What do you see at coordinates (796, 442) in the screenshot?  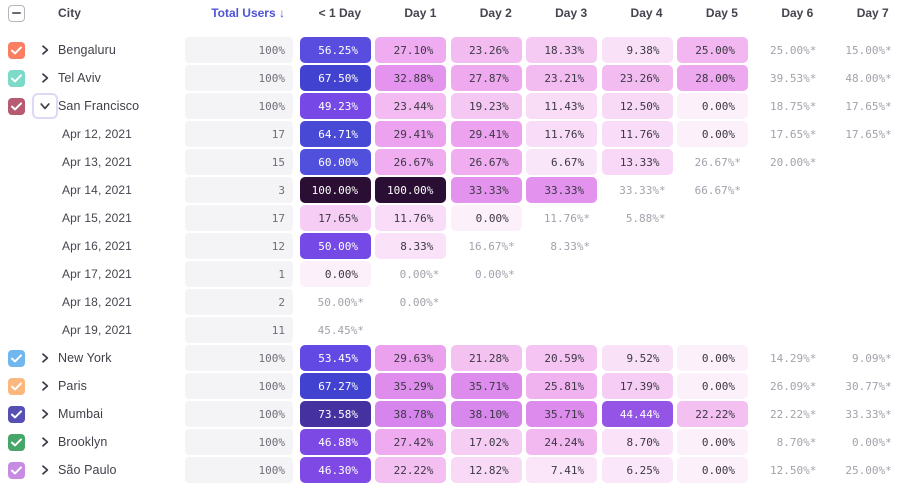 I see `retention-cell: 8.70%*` at bounding box center [796, 442].